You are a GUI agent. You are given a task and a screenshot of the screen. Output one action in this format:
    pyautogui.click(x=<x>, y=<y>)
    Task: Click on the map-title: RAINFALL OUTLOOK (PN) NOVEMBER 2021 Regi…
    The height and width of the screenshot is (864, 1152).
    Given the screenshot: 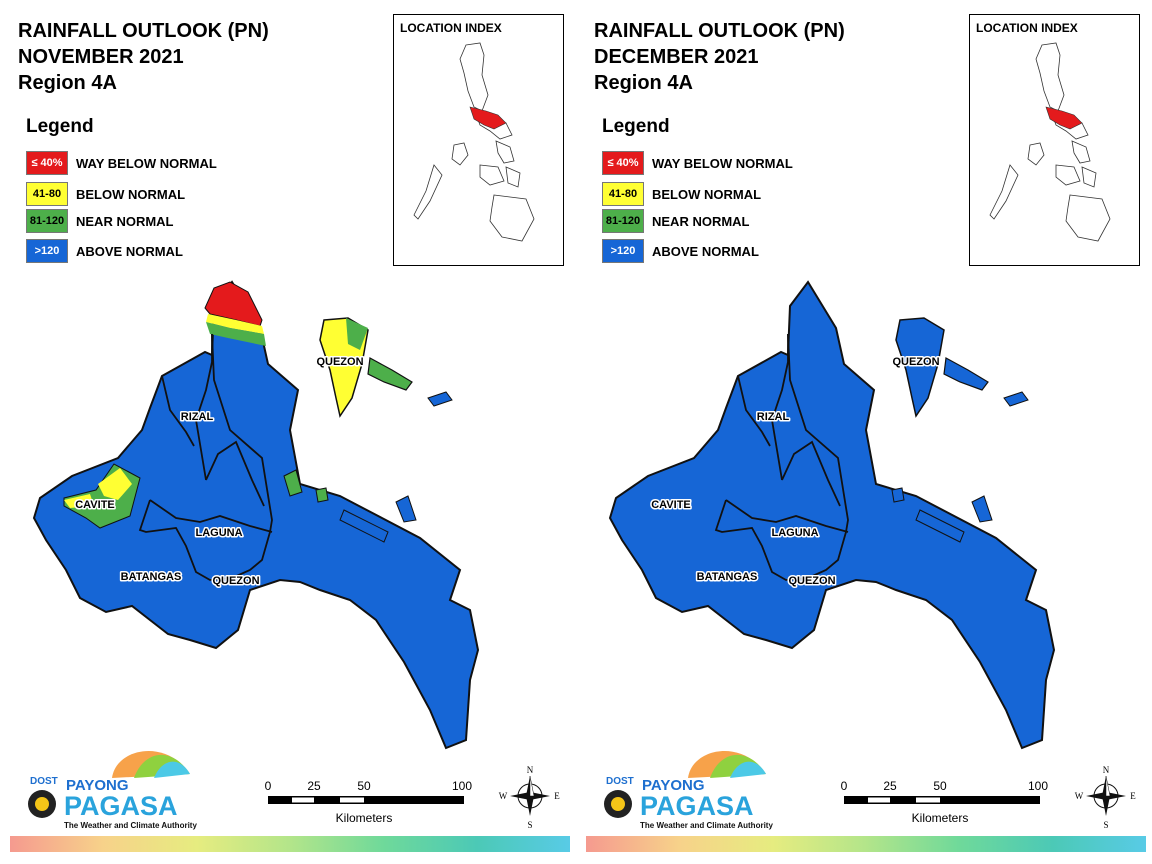 What is the action you would take?
    pyautogui.click(x=143, y=57)
    